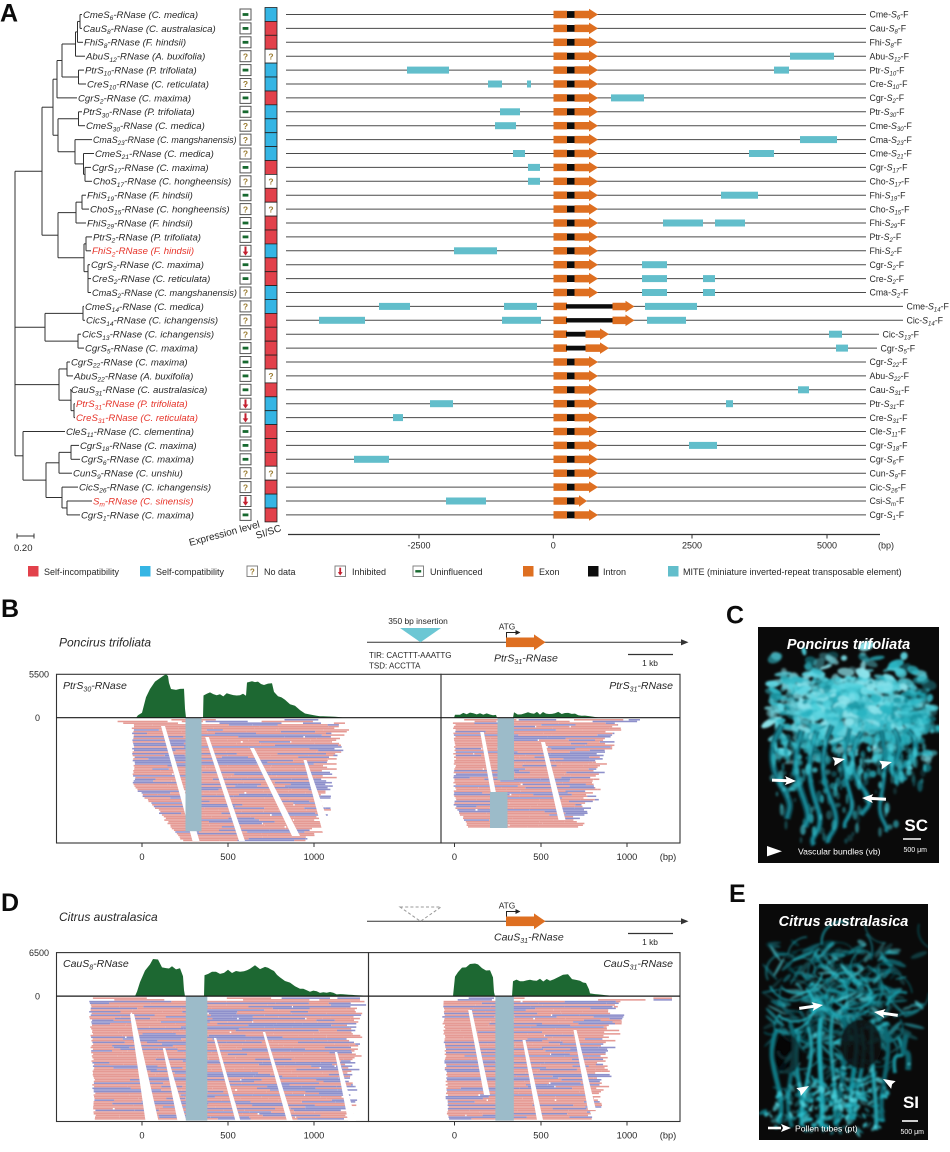 The image size is (950, 1152). What do you see at coordinates (147, 266) in the screenshot?
I see `svg-text: CgrS2-RNase (C. maxima)` at bounding box center [147, 266].